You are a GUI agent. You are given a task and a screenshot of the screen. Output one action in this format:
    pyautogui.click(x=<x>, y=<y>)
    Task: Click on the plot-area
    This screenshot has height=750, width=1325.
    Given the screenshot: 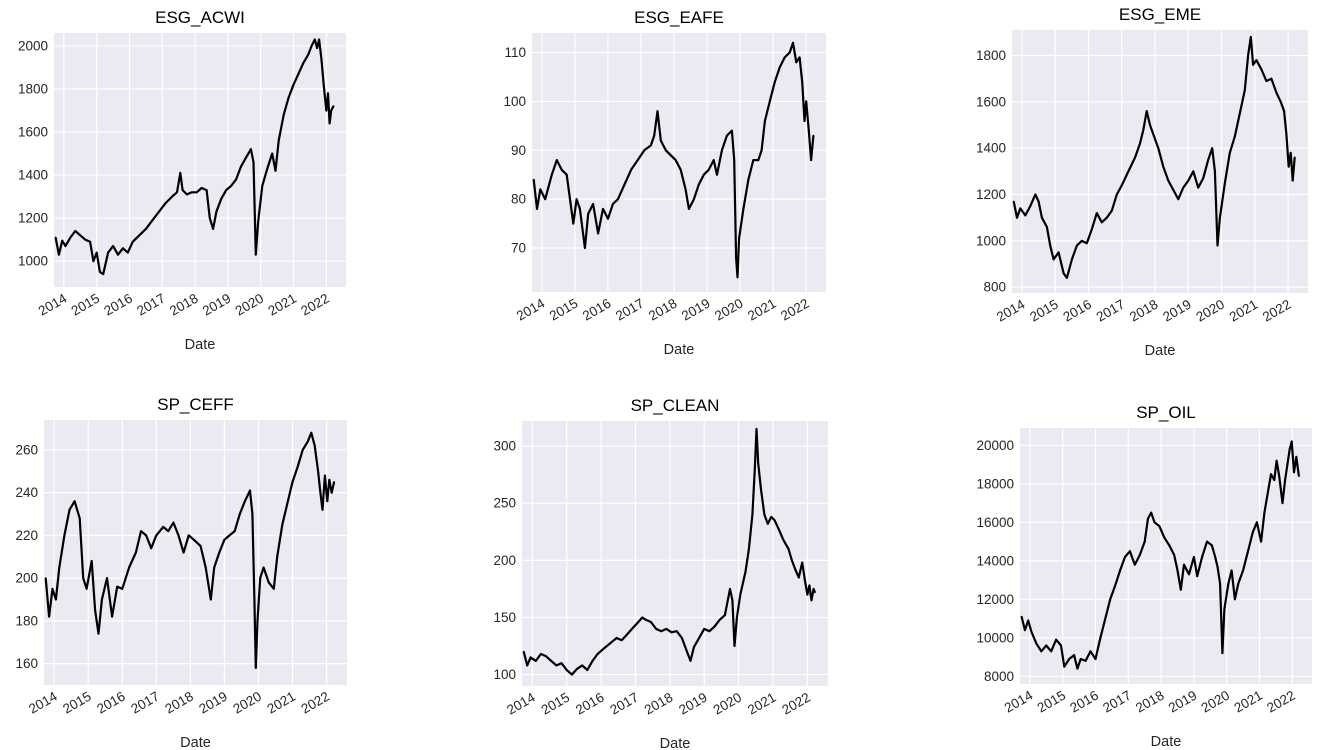 What is the action you would take?
    pyautogui.click(x=1160, y=161)
    